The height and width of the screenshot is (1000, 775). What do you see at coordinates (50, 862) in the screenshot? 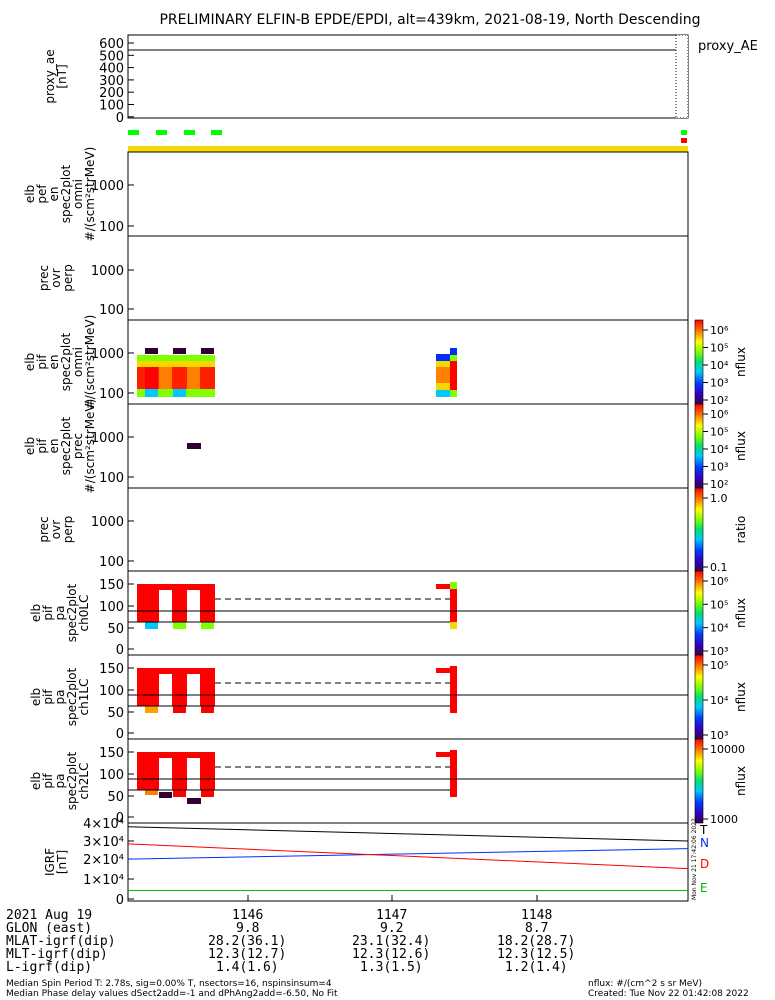
I see `y-axis-label: IGRF` at bounding box center [50, 862].